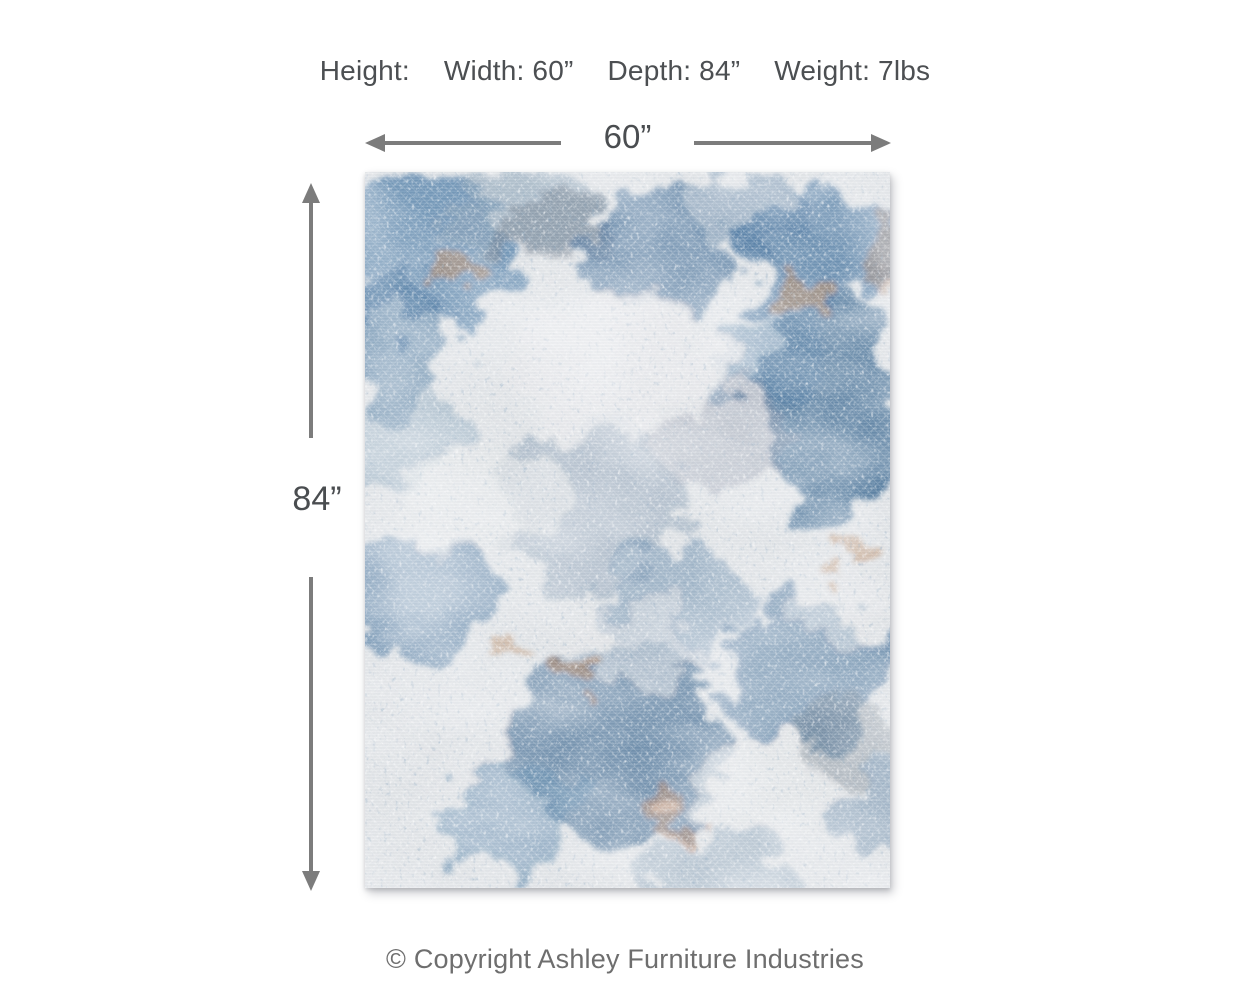 This screenshot has width=1250, height=1000. Describe the element at coordinates (852, 70) in the screenshot. I see `spec-weight: Weight: 7lbs` at that location.